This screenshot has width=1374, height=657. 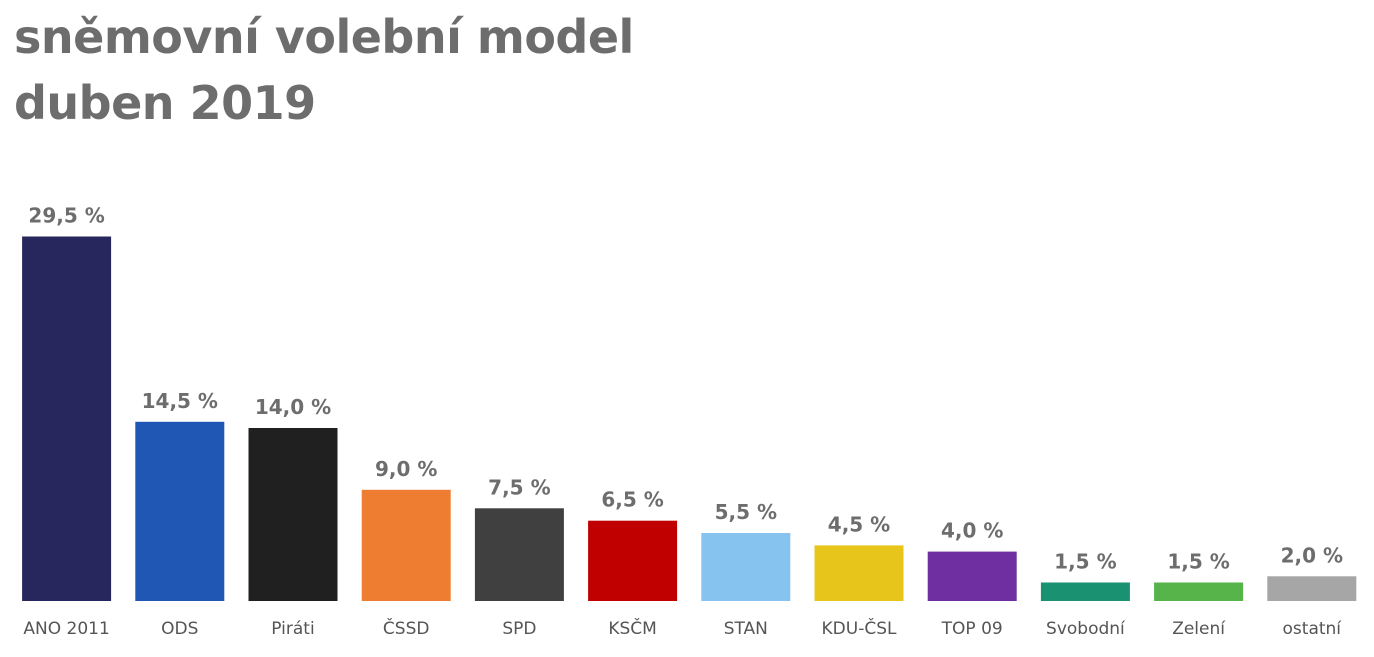 I want to click on category-label-pirati: Piráti, so click(x=292, y=629).